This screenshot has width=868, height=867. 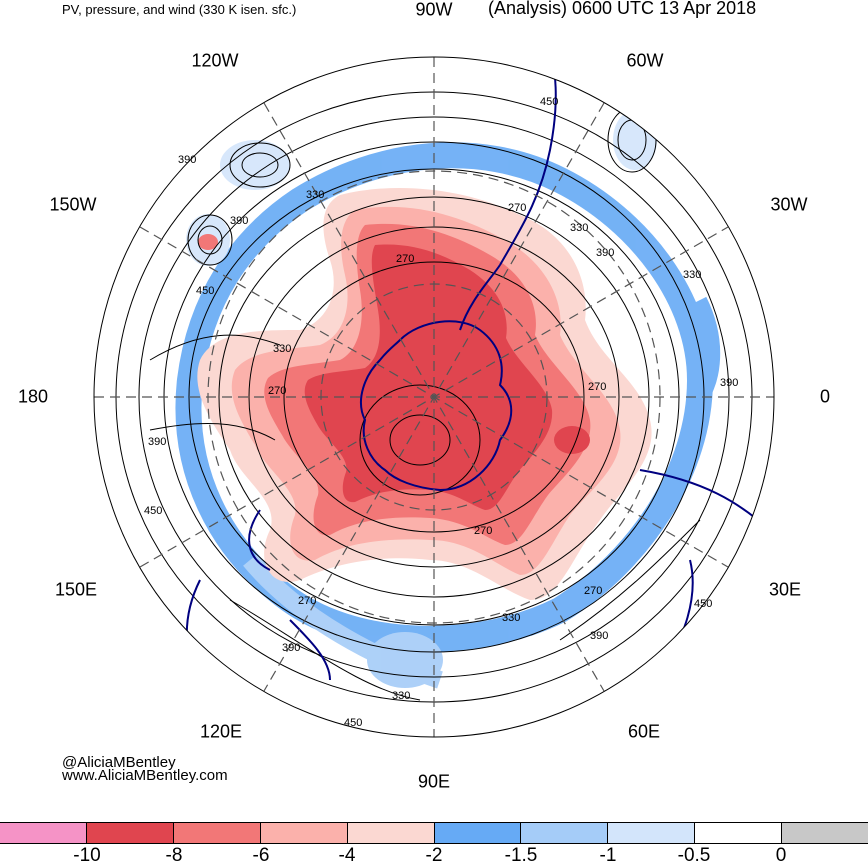 What do you see at coordinates (221, 731) in the screenshot?
I see `lon-label-120e: 120E` at bounding box center [221, 731].